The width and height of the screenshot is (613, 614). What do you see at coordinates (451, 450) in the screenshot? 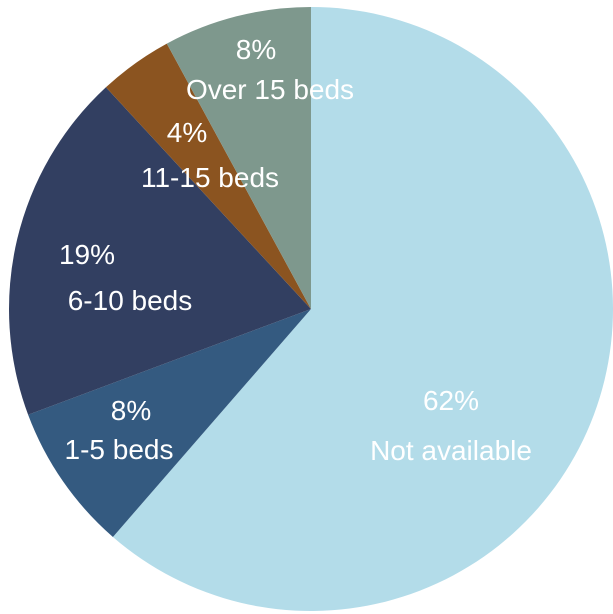
I see `slice-category-not-available: Not available` at bounding box center [451, 450].